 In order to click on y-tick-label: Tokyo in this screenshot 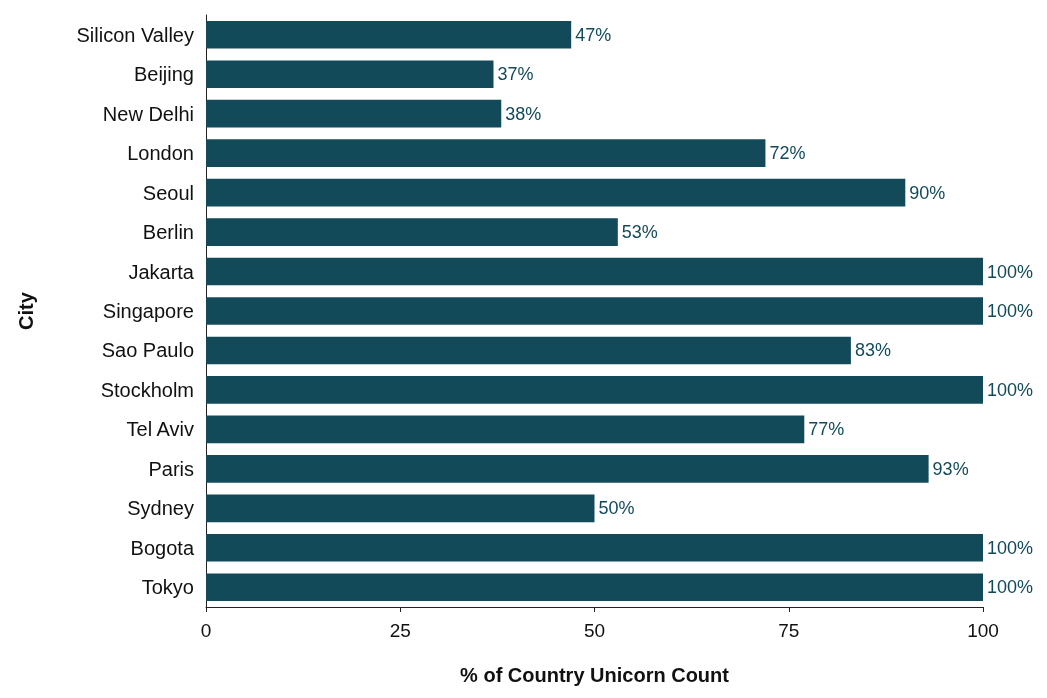, I will do `click(167, 587)`.